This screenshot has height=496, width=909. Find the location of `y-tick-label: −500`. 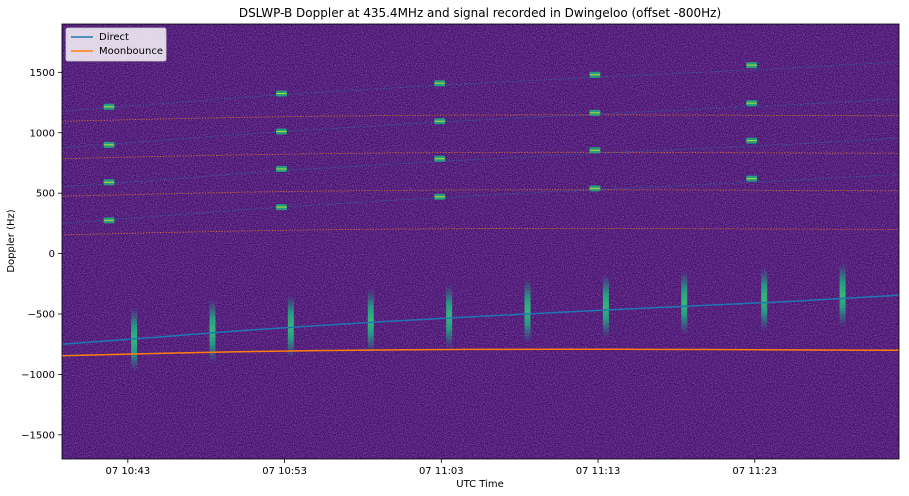

y-tick-label: −500 is located at coordinates (41, 315).